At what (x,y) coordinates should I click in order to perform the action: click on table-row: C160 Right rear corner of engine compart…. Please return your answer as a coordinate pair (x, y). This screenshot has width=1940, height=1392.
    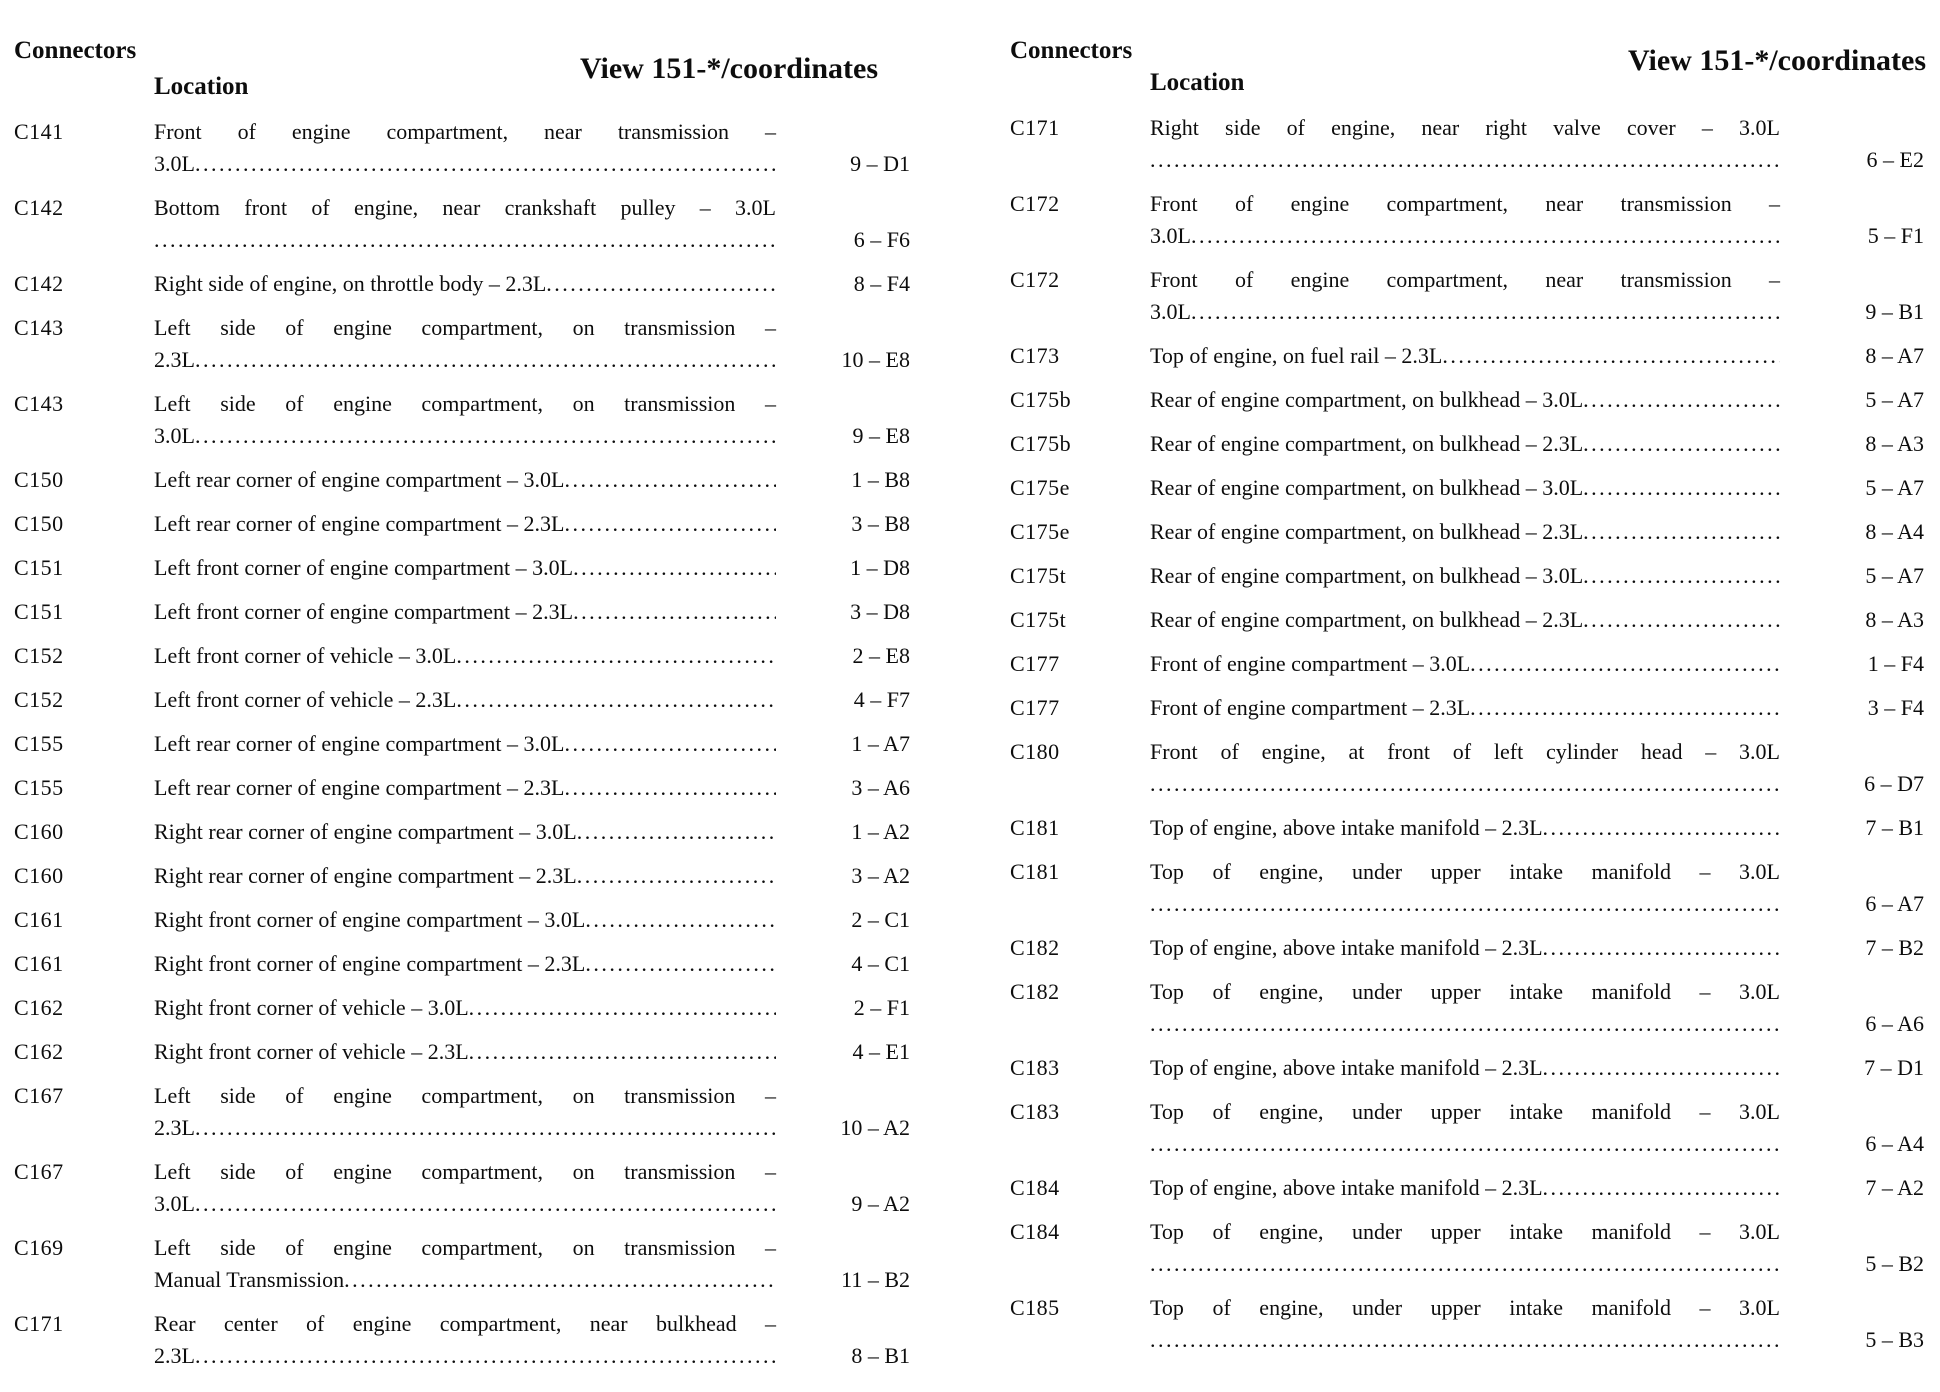
    Looking at the image, I should click on (470, 832).